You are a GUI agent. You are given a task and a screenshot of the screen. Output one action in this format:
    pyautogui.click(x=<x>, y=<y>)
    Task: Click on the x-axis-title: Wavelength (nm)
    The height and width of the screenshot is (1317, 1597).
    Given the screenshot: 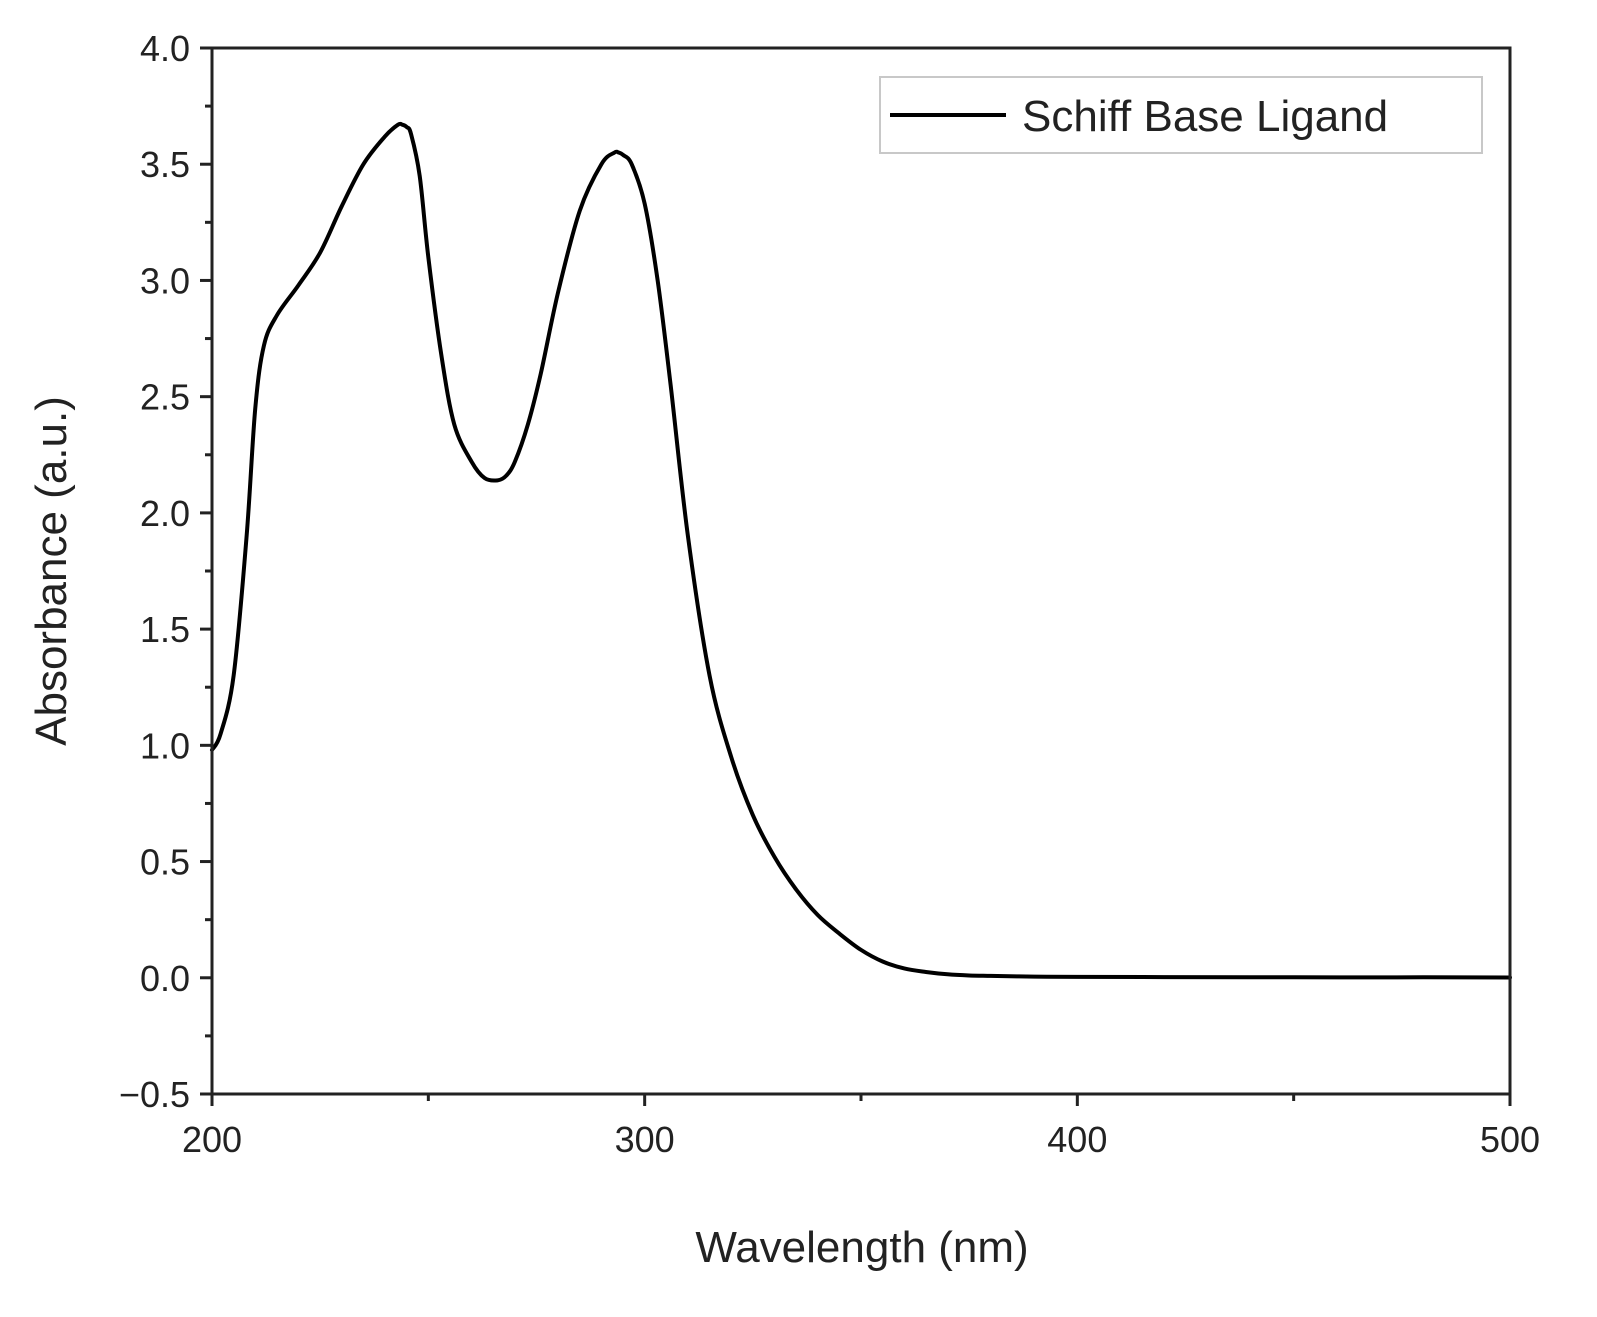 What is the action you would take?
    pyautogui.click(x=861, y=1247)
    